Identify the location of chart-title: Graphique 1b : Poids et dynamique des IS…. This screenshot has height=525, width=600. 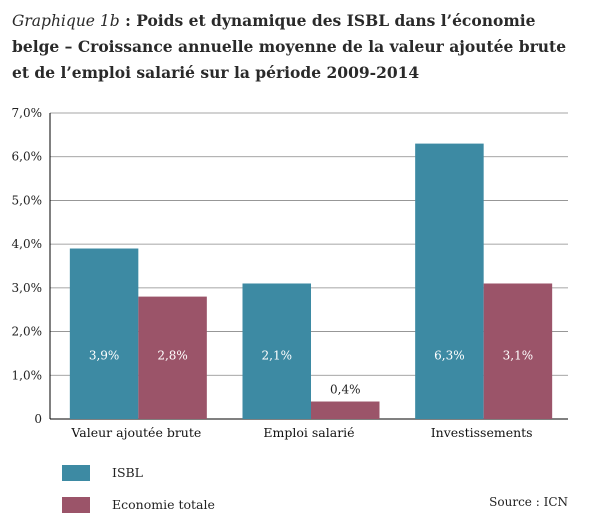
(292, 47).